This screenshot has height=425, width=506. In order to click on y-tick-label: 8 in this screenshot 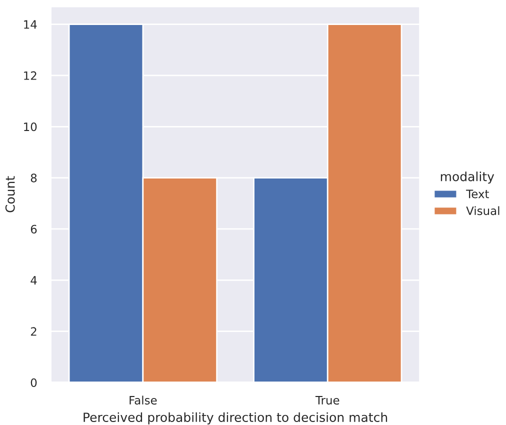, I will do `click(33, 178)`.